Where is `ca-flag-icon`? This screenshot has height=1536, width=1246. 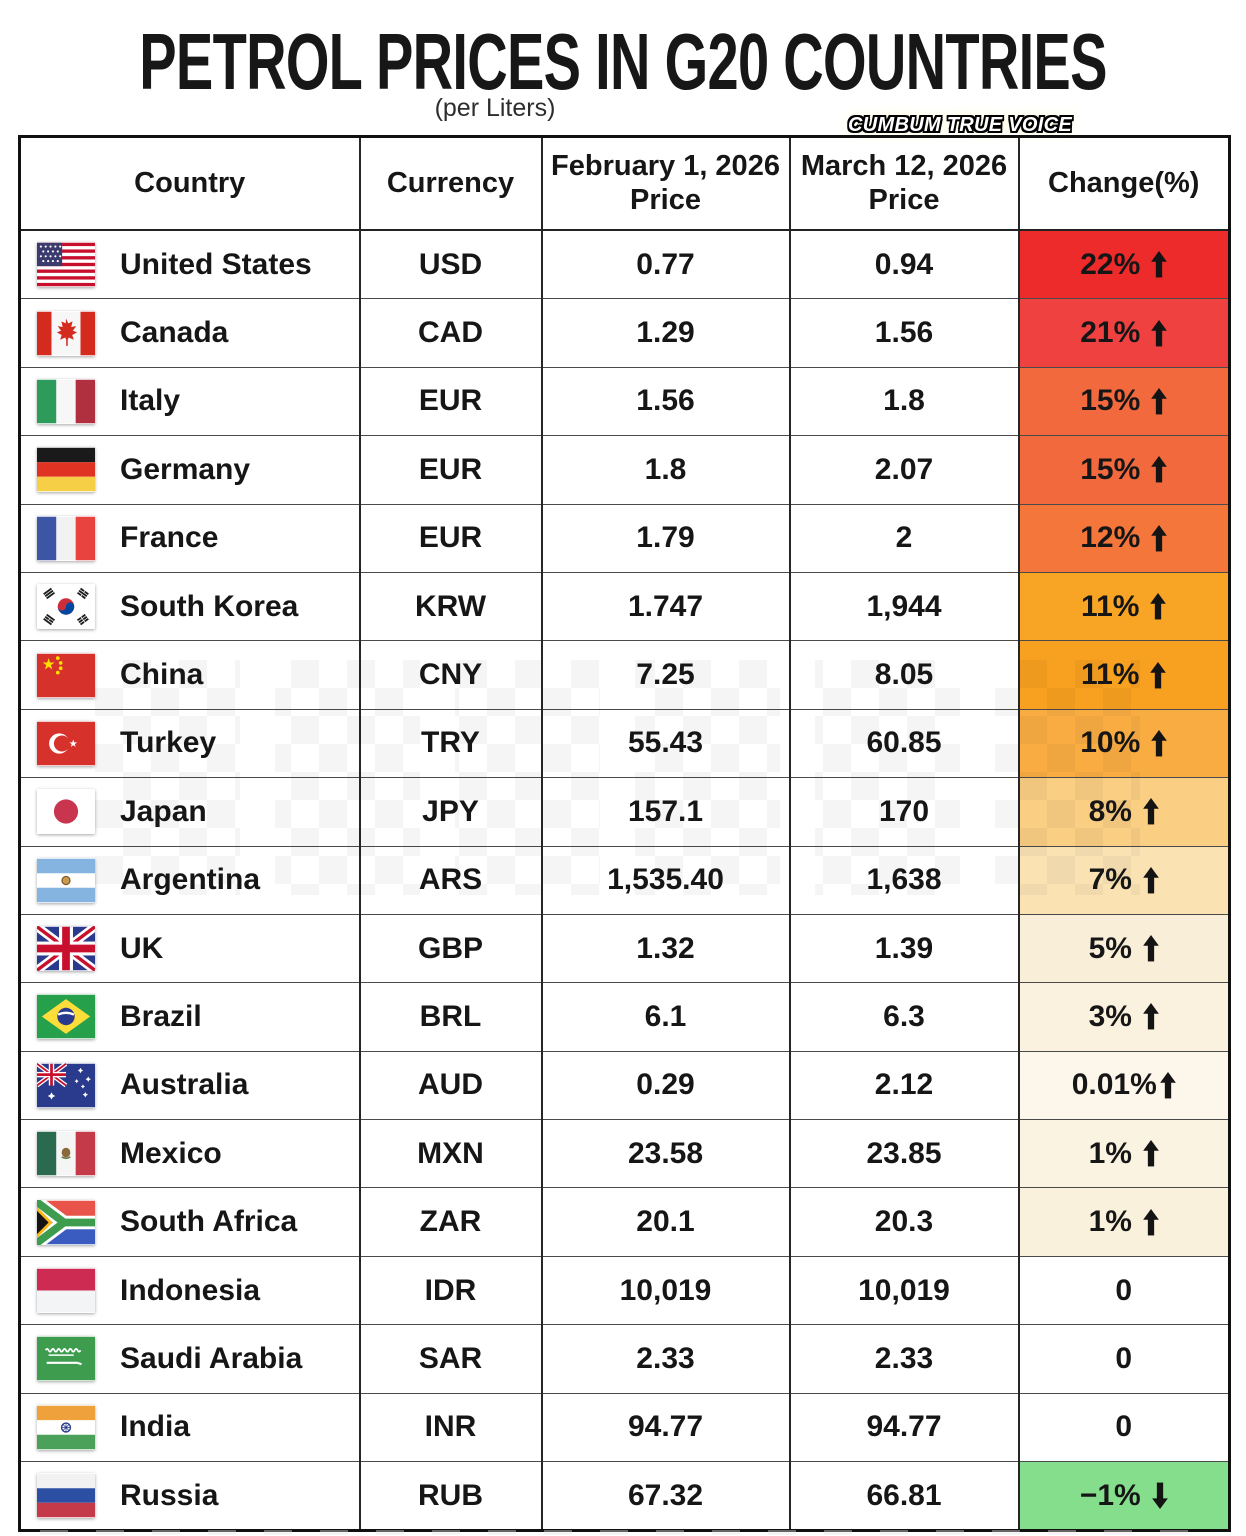 ca-flag-icon is located at coordinates (66, 333).